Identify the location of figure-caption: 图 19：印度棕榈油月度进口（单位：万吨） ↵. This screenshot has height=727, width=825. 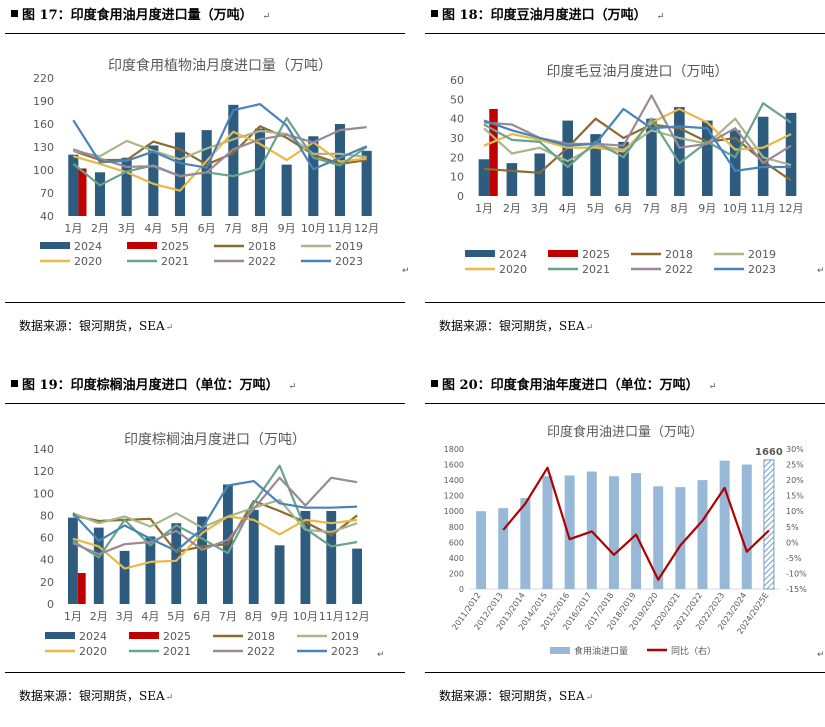
(153, 383).